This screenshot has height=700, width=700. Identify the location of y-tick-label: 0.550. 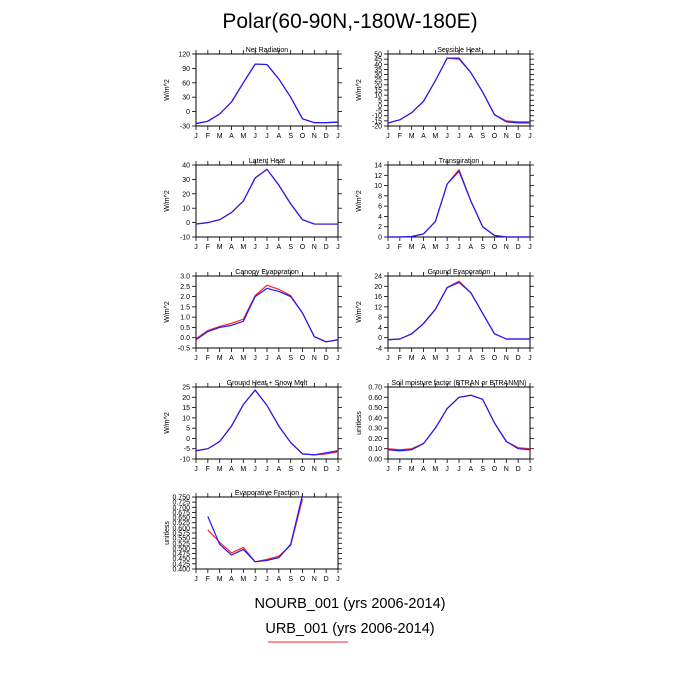
(181, 539).